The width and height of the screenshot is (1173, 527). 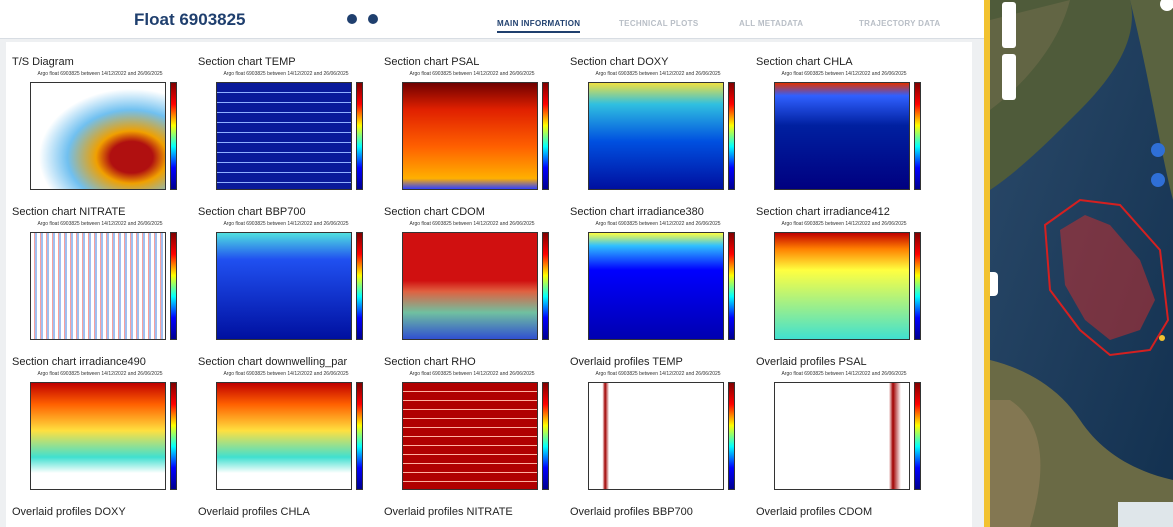 What do you see at coordinates (539, 26) in the screenshot?
I see `tab: MAIN INFORMATION` at bounding box center [539, 26].